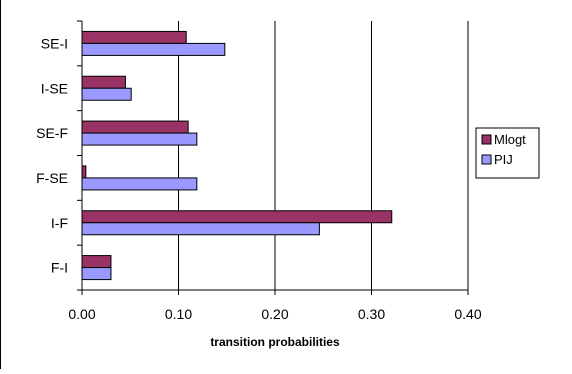  What do you see at coordinates (103, 82) in the screenshot?
I see `bar-mlogt-i-se` at bounding box center [103, 82].